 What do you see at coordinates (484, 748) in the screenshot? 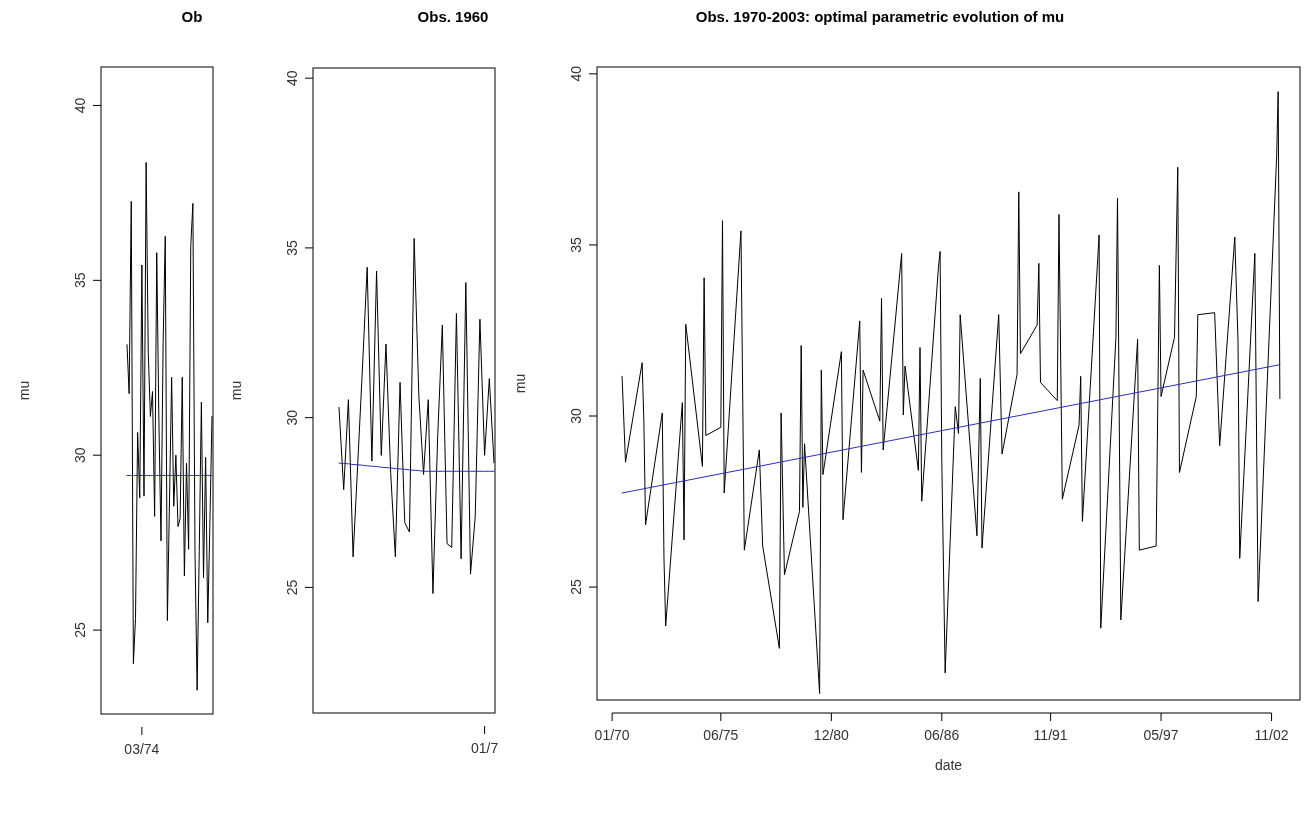
I see `x-tick-label: 01/7` at bounding box center [484, 748].